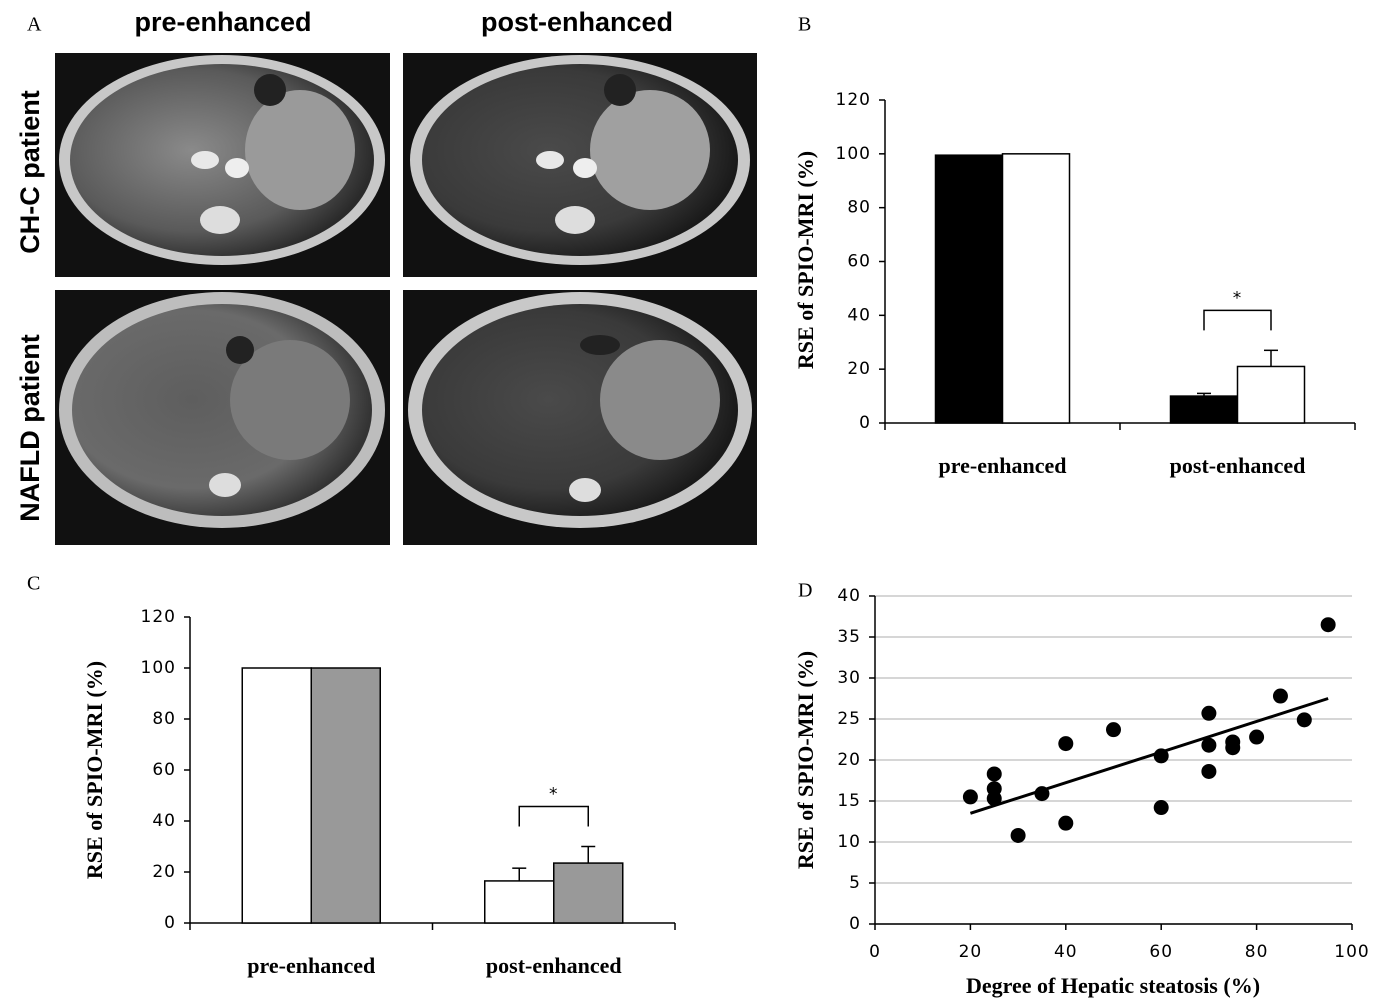 The height and width of the screenshot is (1000, 1376). Describe the element at coordinates (849, 842) in the screenshot. I see `y-tick-label: 10` at that location.